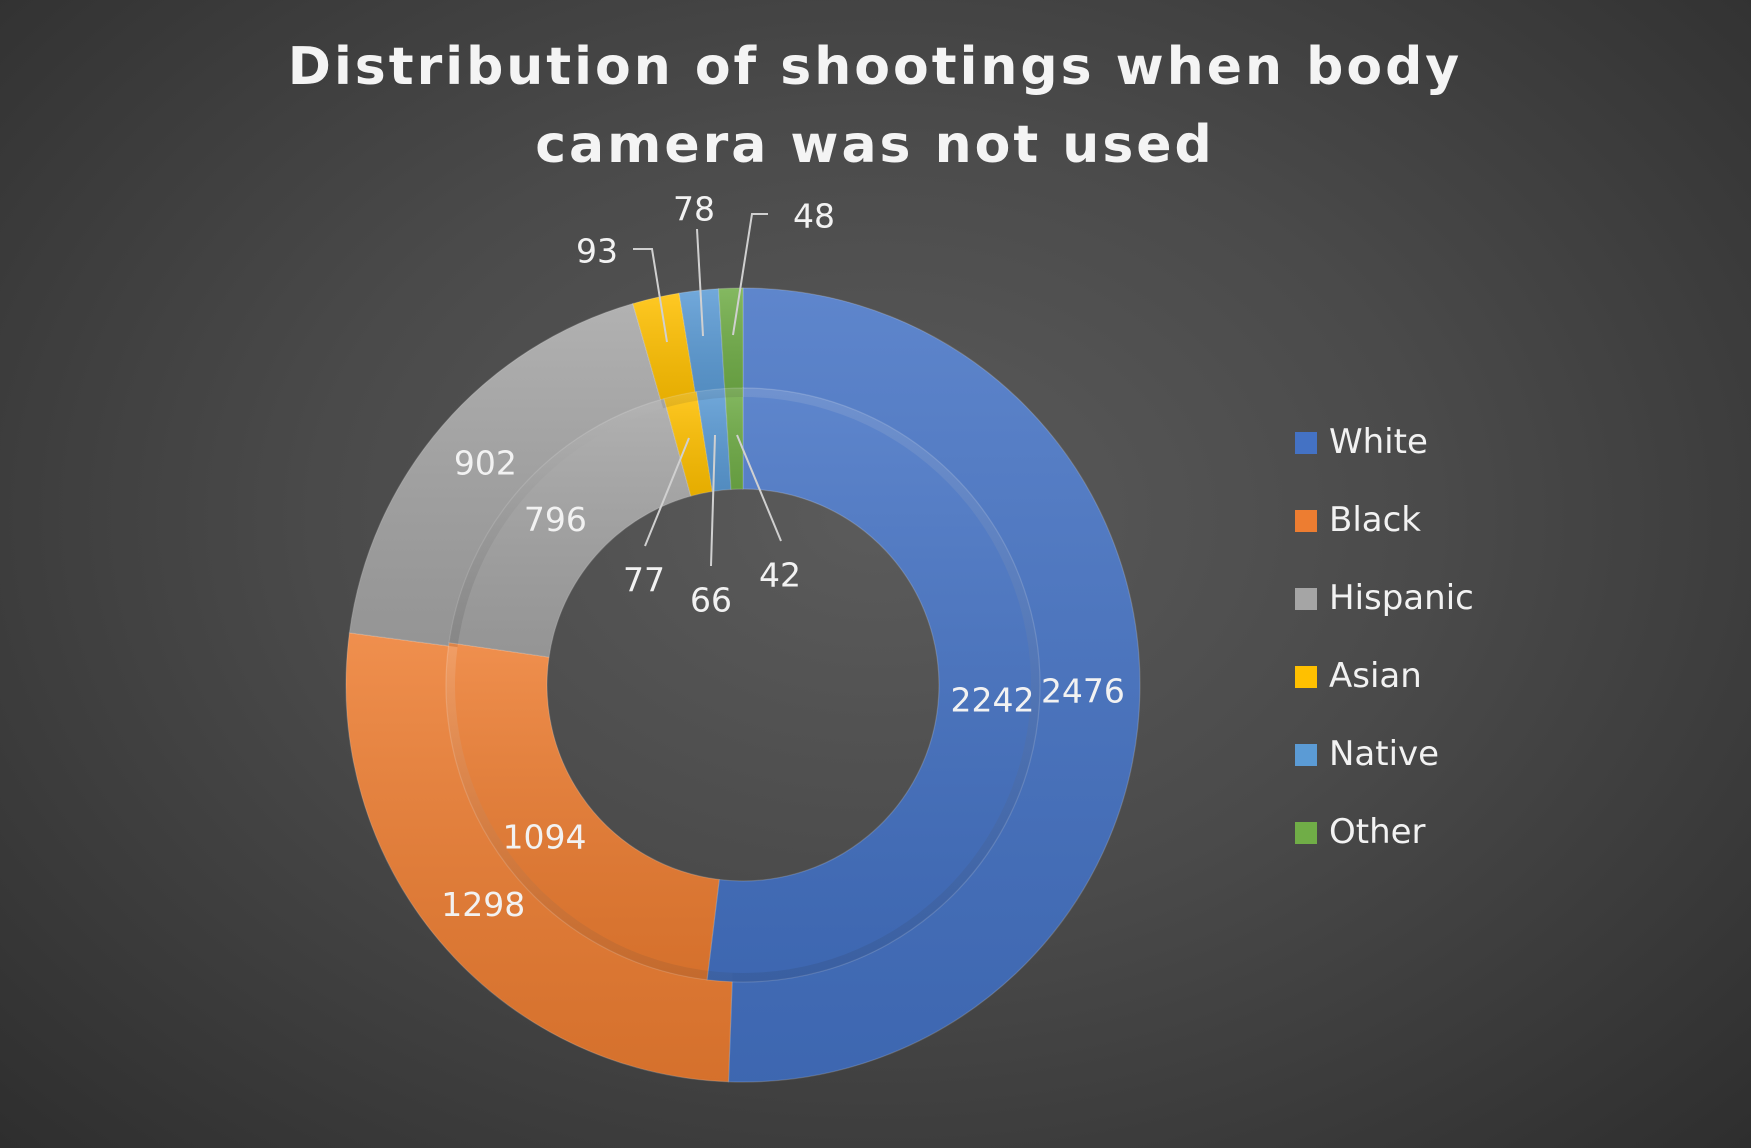 The width and height of the screenshot is (1751, 1148). Describe the element at coordinates (759, 488) in the screenshot. I see `leader-line-inner-other` at that location.